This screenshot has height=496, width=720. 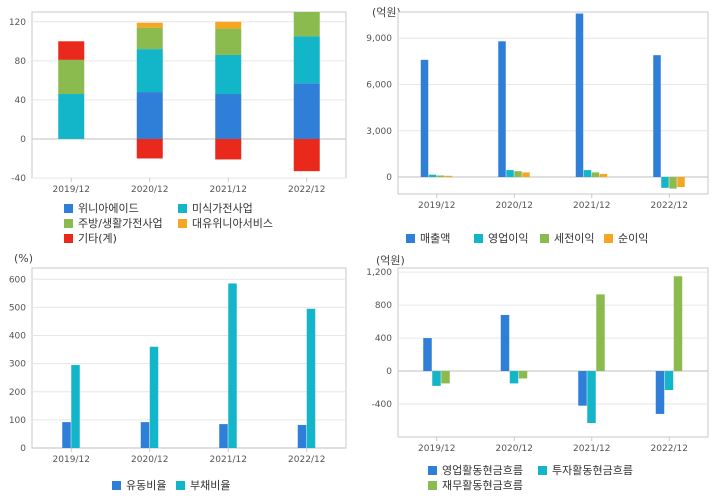 What do you see at coordinates (24, 258) in the screenshot?
I see `ratio-unit-label: (%)` at bounding box center [24, 258].